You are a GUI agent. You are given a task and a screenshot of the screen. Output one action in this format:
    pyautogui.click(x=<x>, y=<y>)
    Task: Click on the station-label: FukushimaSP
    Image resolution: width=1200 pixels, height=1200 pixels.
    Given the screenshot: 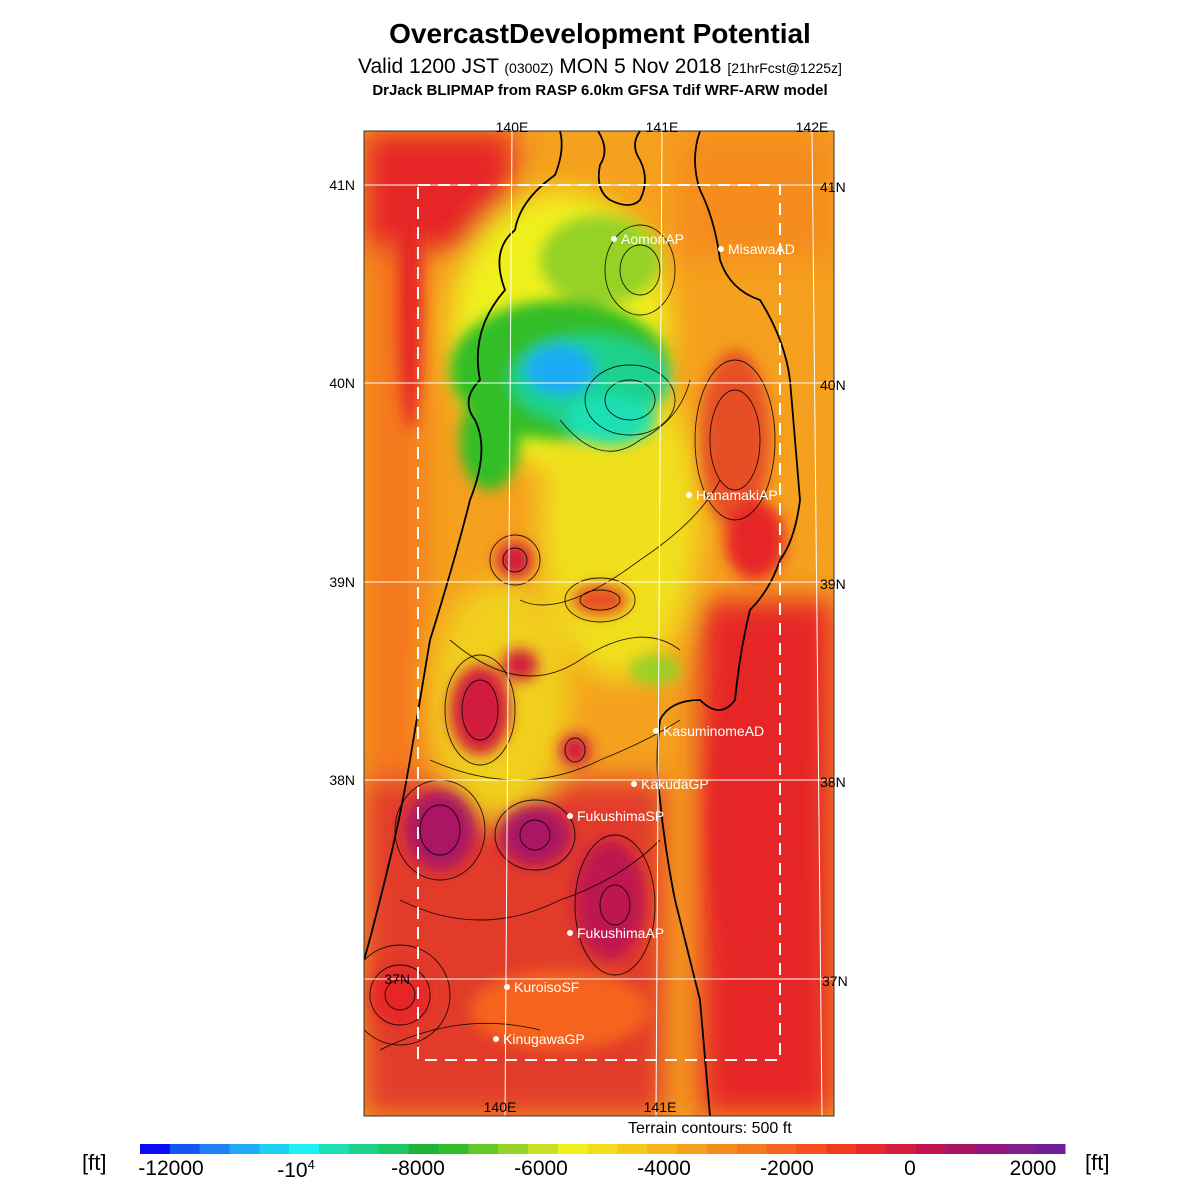 What is the action you would take?
    pyautogui.click(x=620, y=816)
    